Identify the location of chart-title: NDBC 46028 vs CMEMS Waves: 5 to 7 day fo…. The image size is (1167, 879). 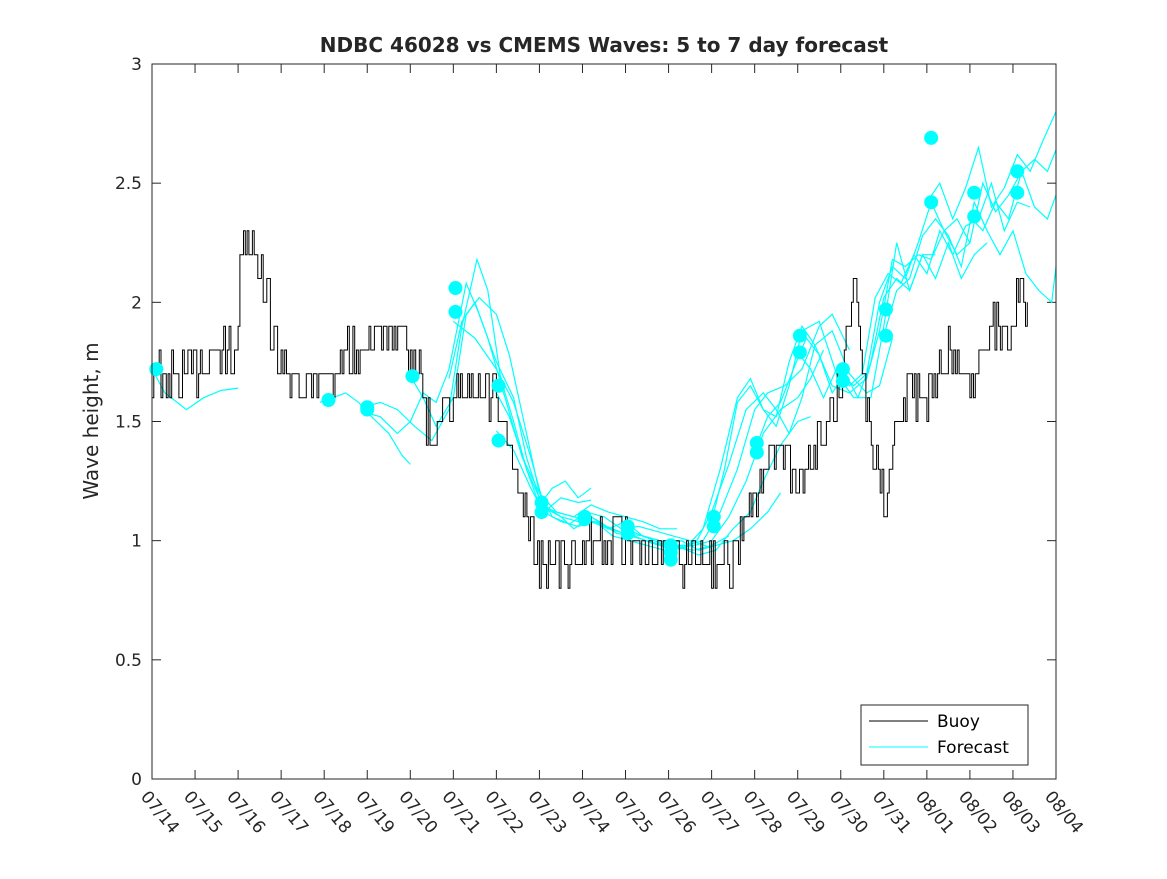
(604, 45).